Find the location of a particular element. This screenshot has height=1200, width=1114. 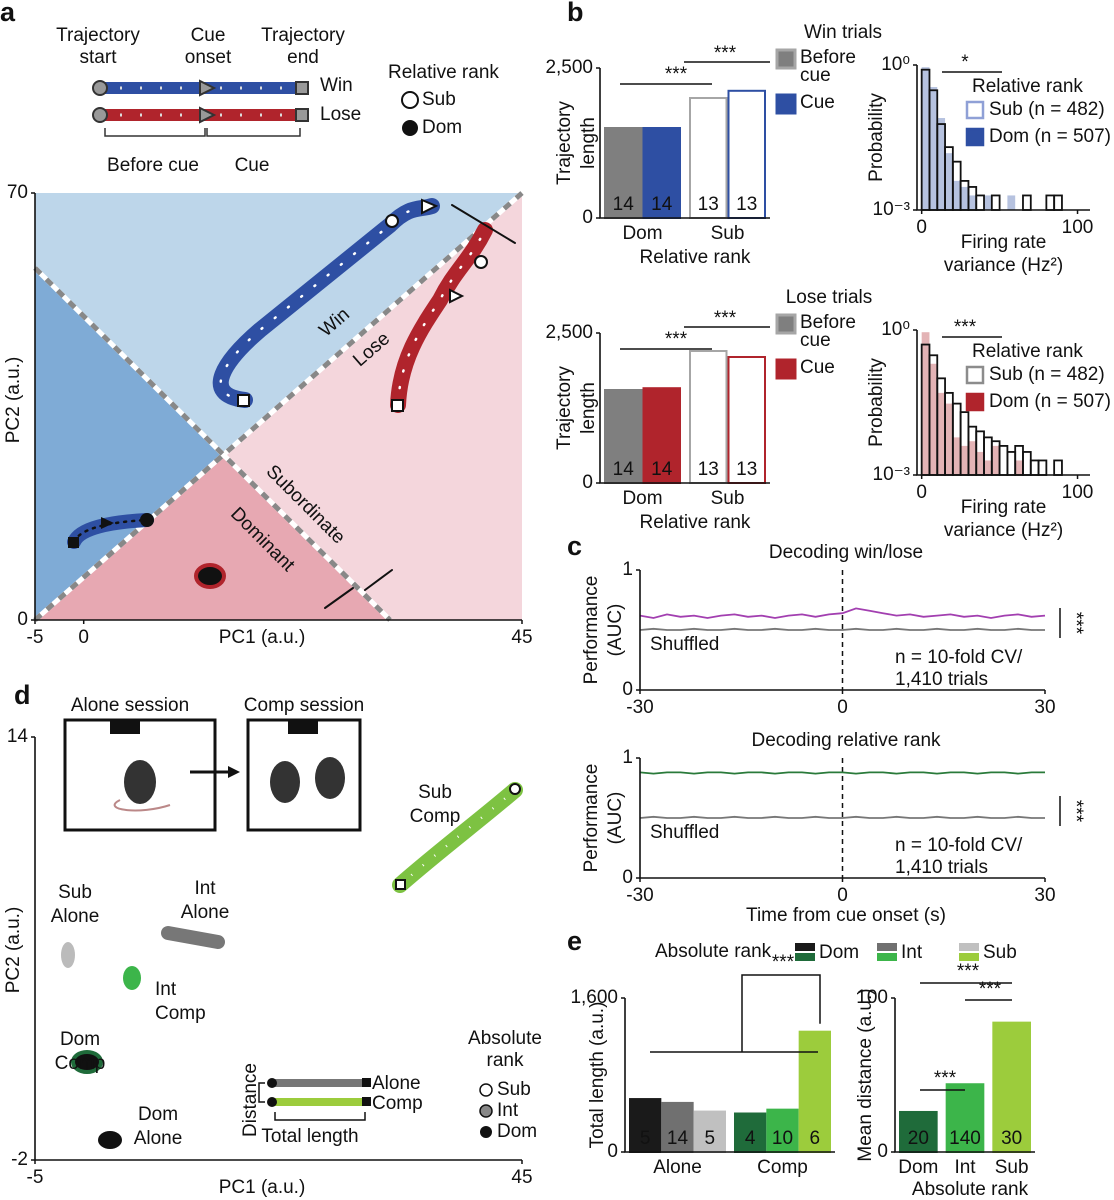

y-axis-label: Mean distance (a.u.) is located at coordinates (865, 1074).